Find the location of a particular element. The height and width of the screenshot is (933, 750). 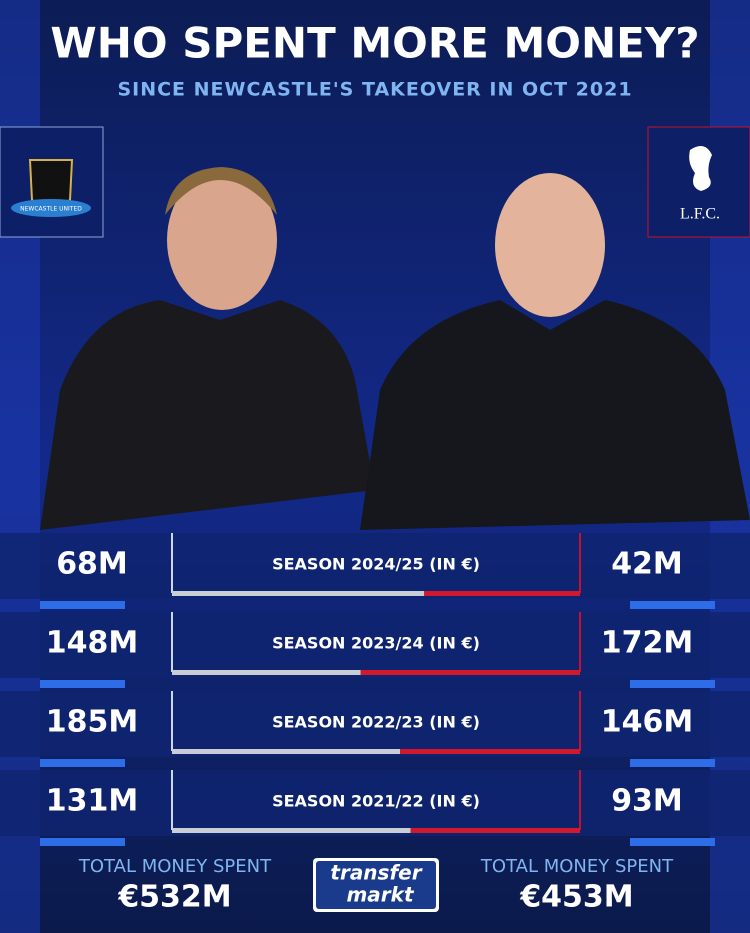

person-hair is located at coordinates (221, 191).